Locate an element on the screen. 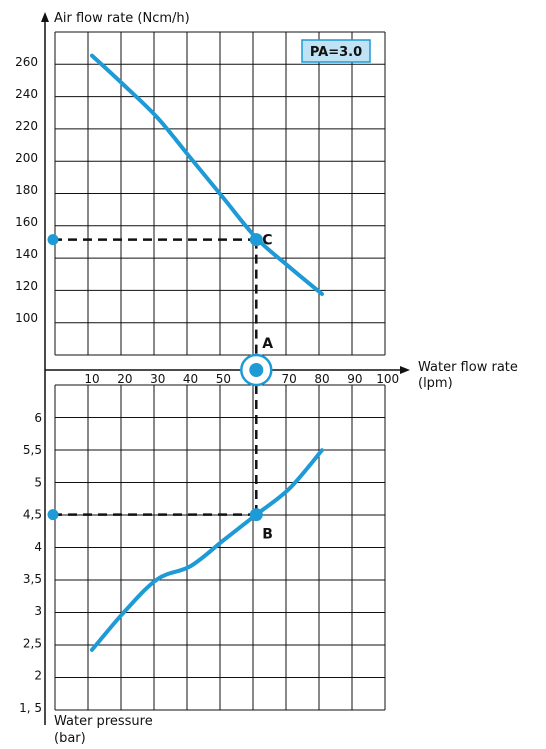 Image resolution: width=546 pixels, height=749 pixels. x-tick-label: 50 is located at coordinates (223, 379).